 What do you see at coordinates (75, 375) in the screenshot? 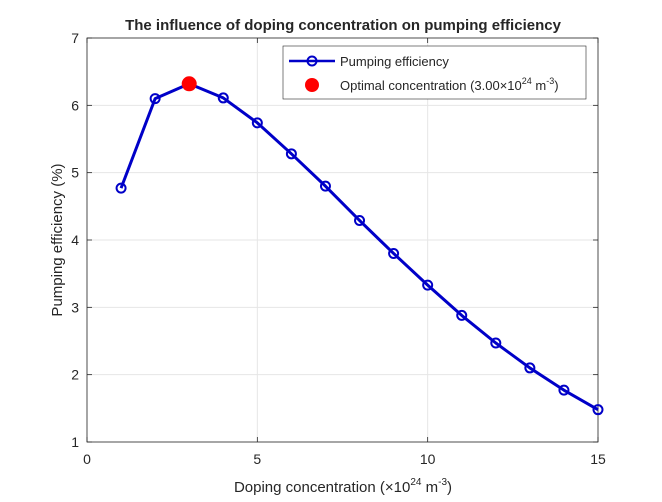
I see `y-tick-label: 2` at bounding box center [75, 375].